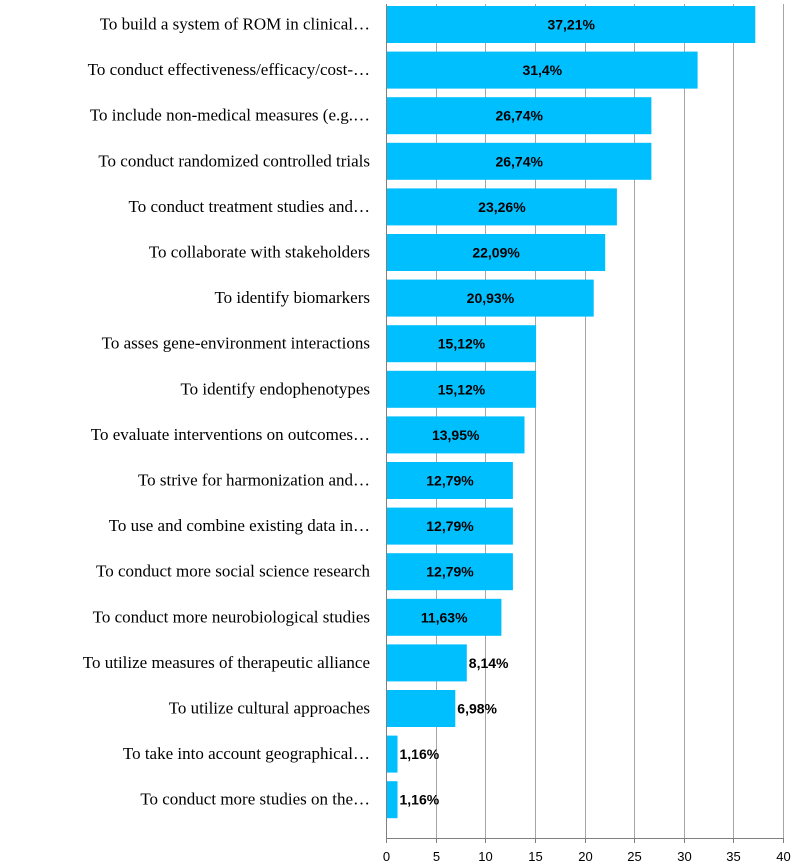 The height and width of the screenshot is (866, 794). Describe the element at coordinates (386, 856) in the screenshot. I see `x-tick-label: 0` at that location.